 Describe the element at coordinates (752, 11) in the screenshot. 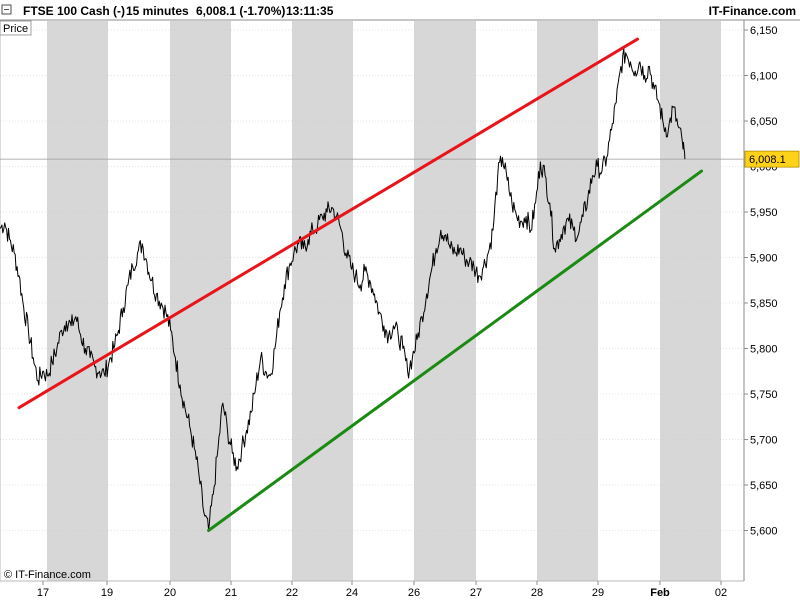

I see `brand-label: IT-Finance.com` at that location.